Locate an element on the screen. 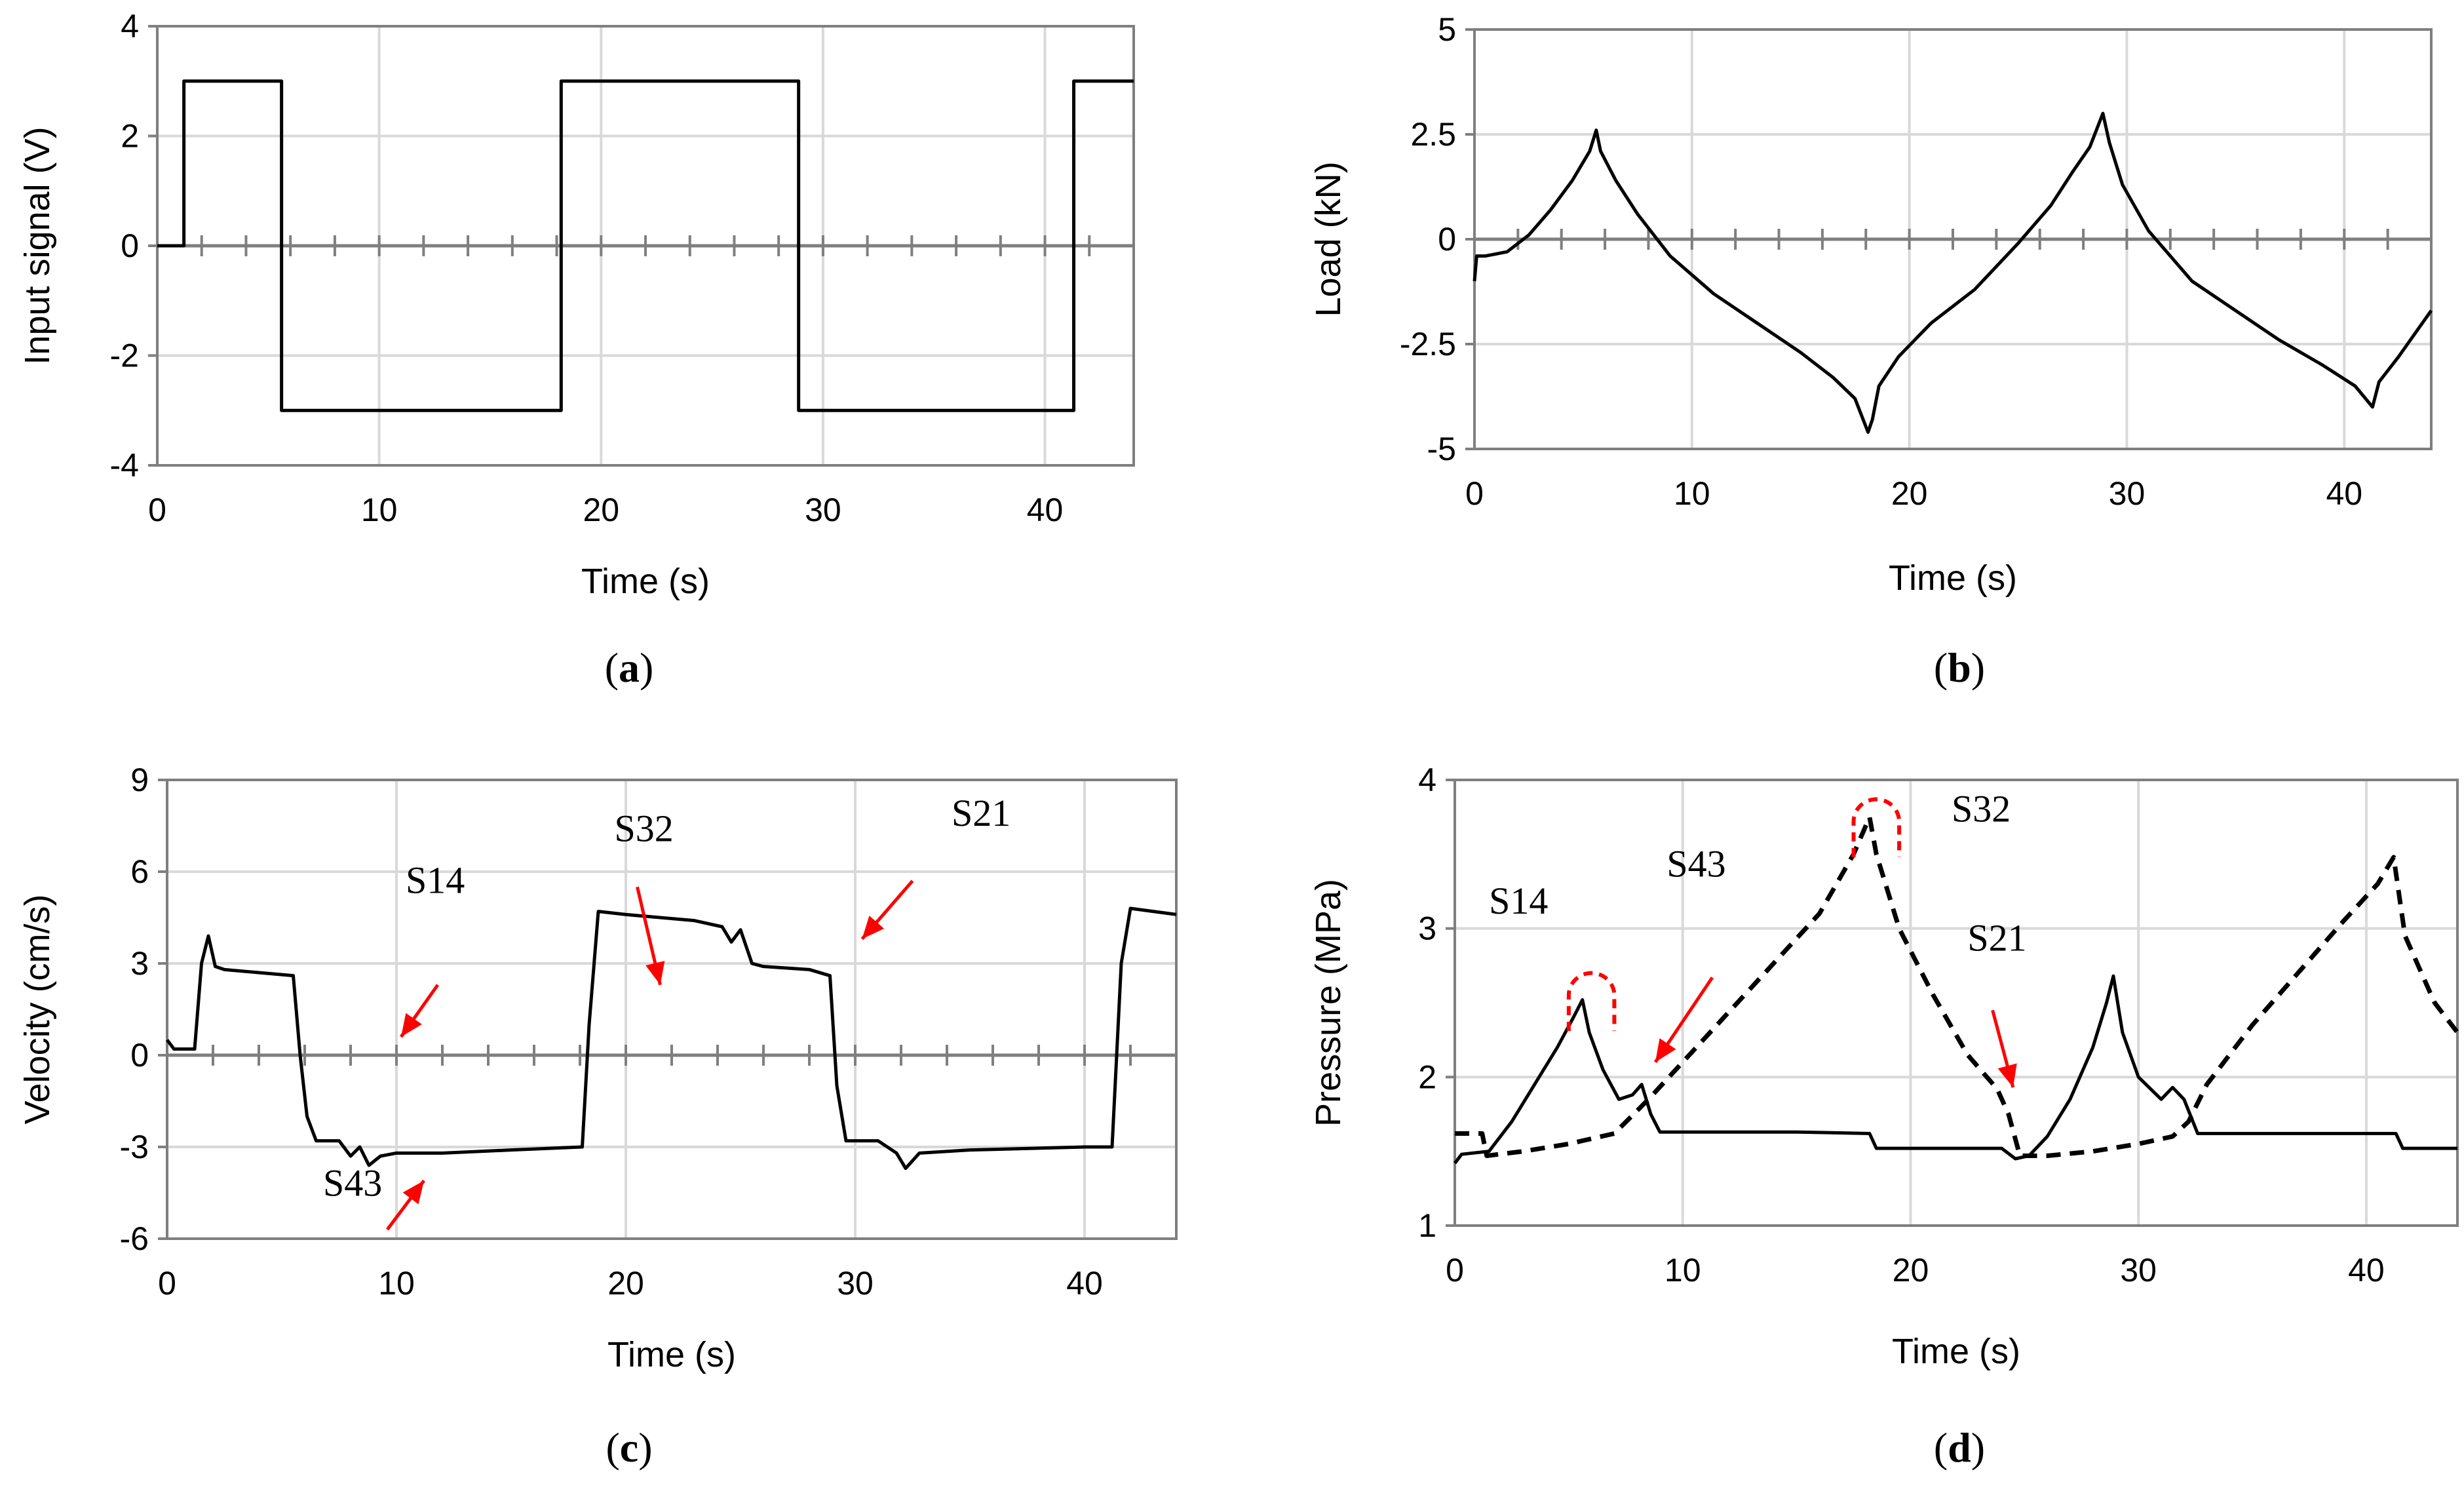  y-tick-label: 5 is located at coordinates (1447, 30).